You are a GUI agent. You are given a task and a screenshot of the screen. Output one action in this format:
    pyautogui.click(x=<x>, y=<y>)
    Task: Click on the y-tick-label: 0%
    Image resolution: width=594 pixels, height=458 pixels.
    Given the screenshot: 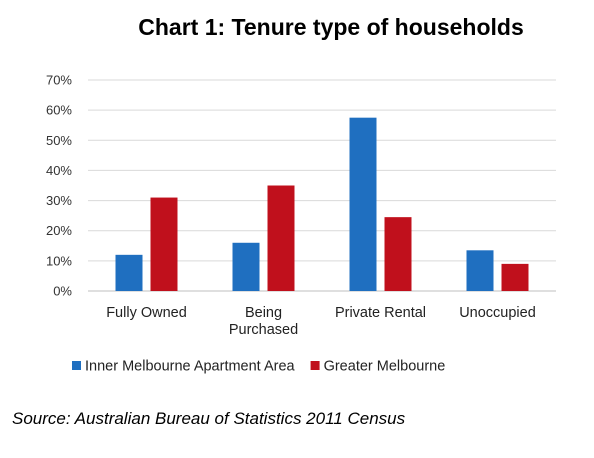 What is the action you would take?
    pyautogui.click(x=62, y=291)
    